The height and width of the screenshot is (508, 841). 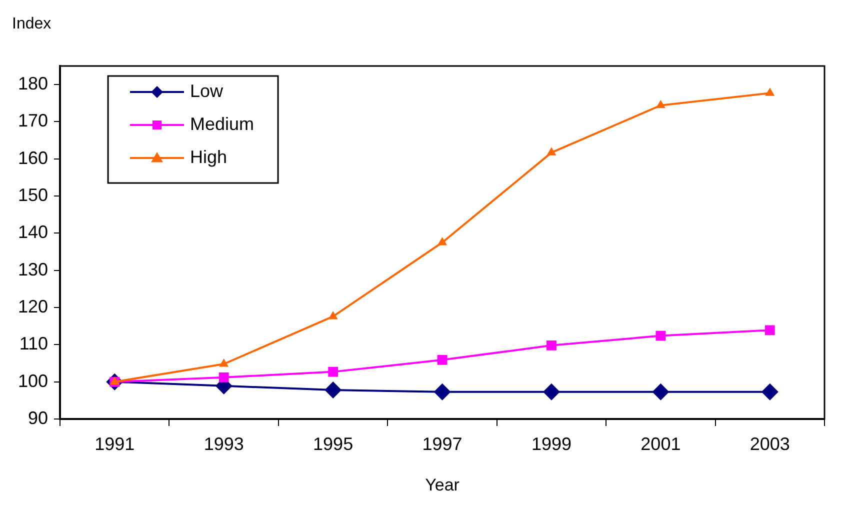 What do you see at coordinates (442, 484) in the screenshot?
I see `x-axis-title: Year` at bounding box center [442, 484].